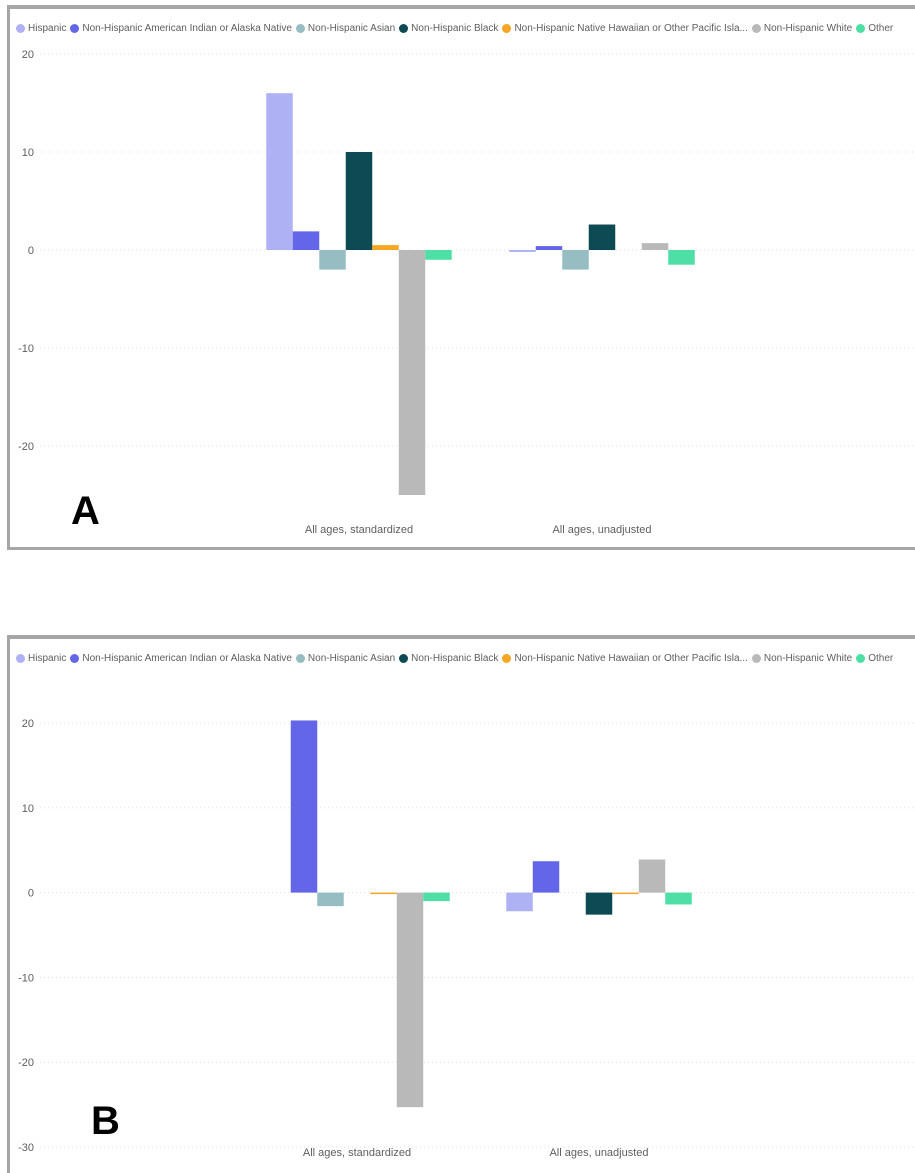 This screenshot has height=1173, width=915. I want to click on y-tick-label: -30, so click(26, 1148).